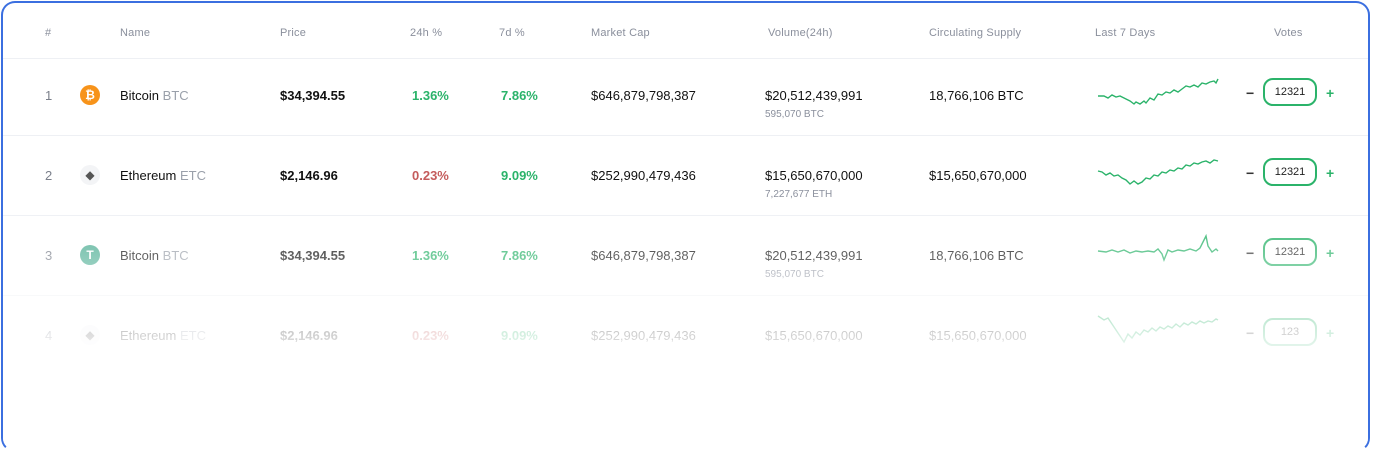 This screenshot has width=1373, height=454. What do you see at coordinates (1288, 33) in the screenshot?
I see `header-votes: Votes` at bounding box center [1288, 33].